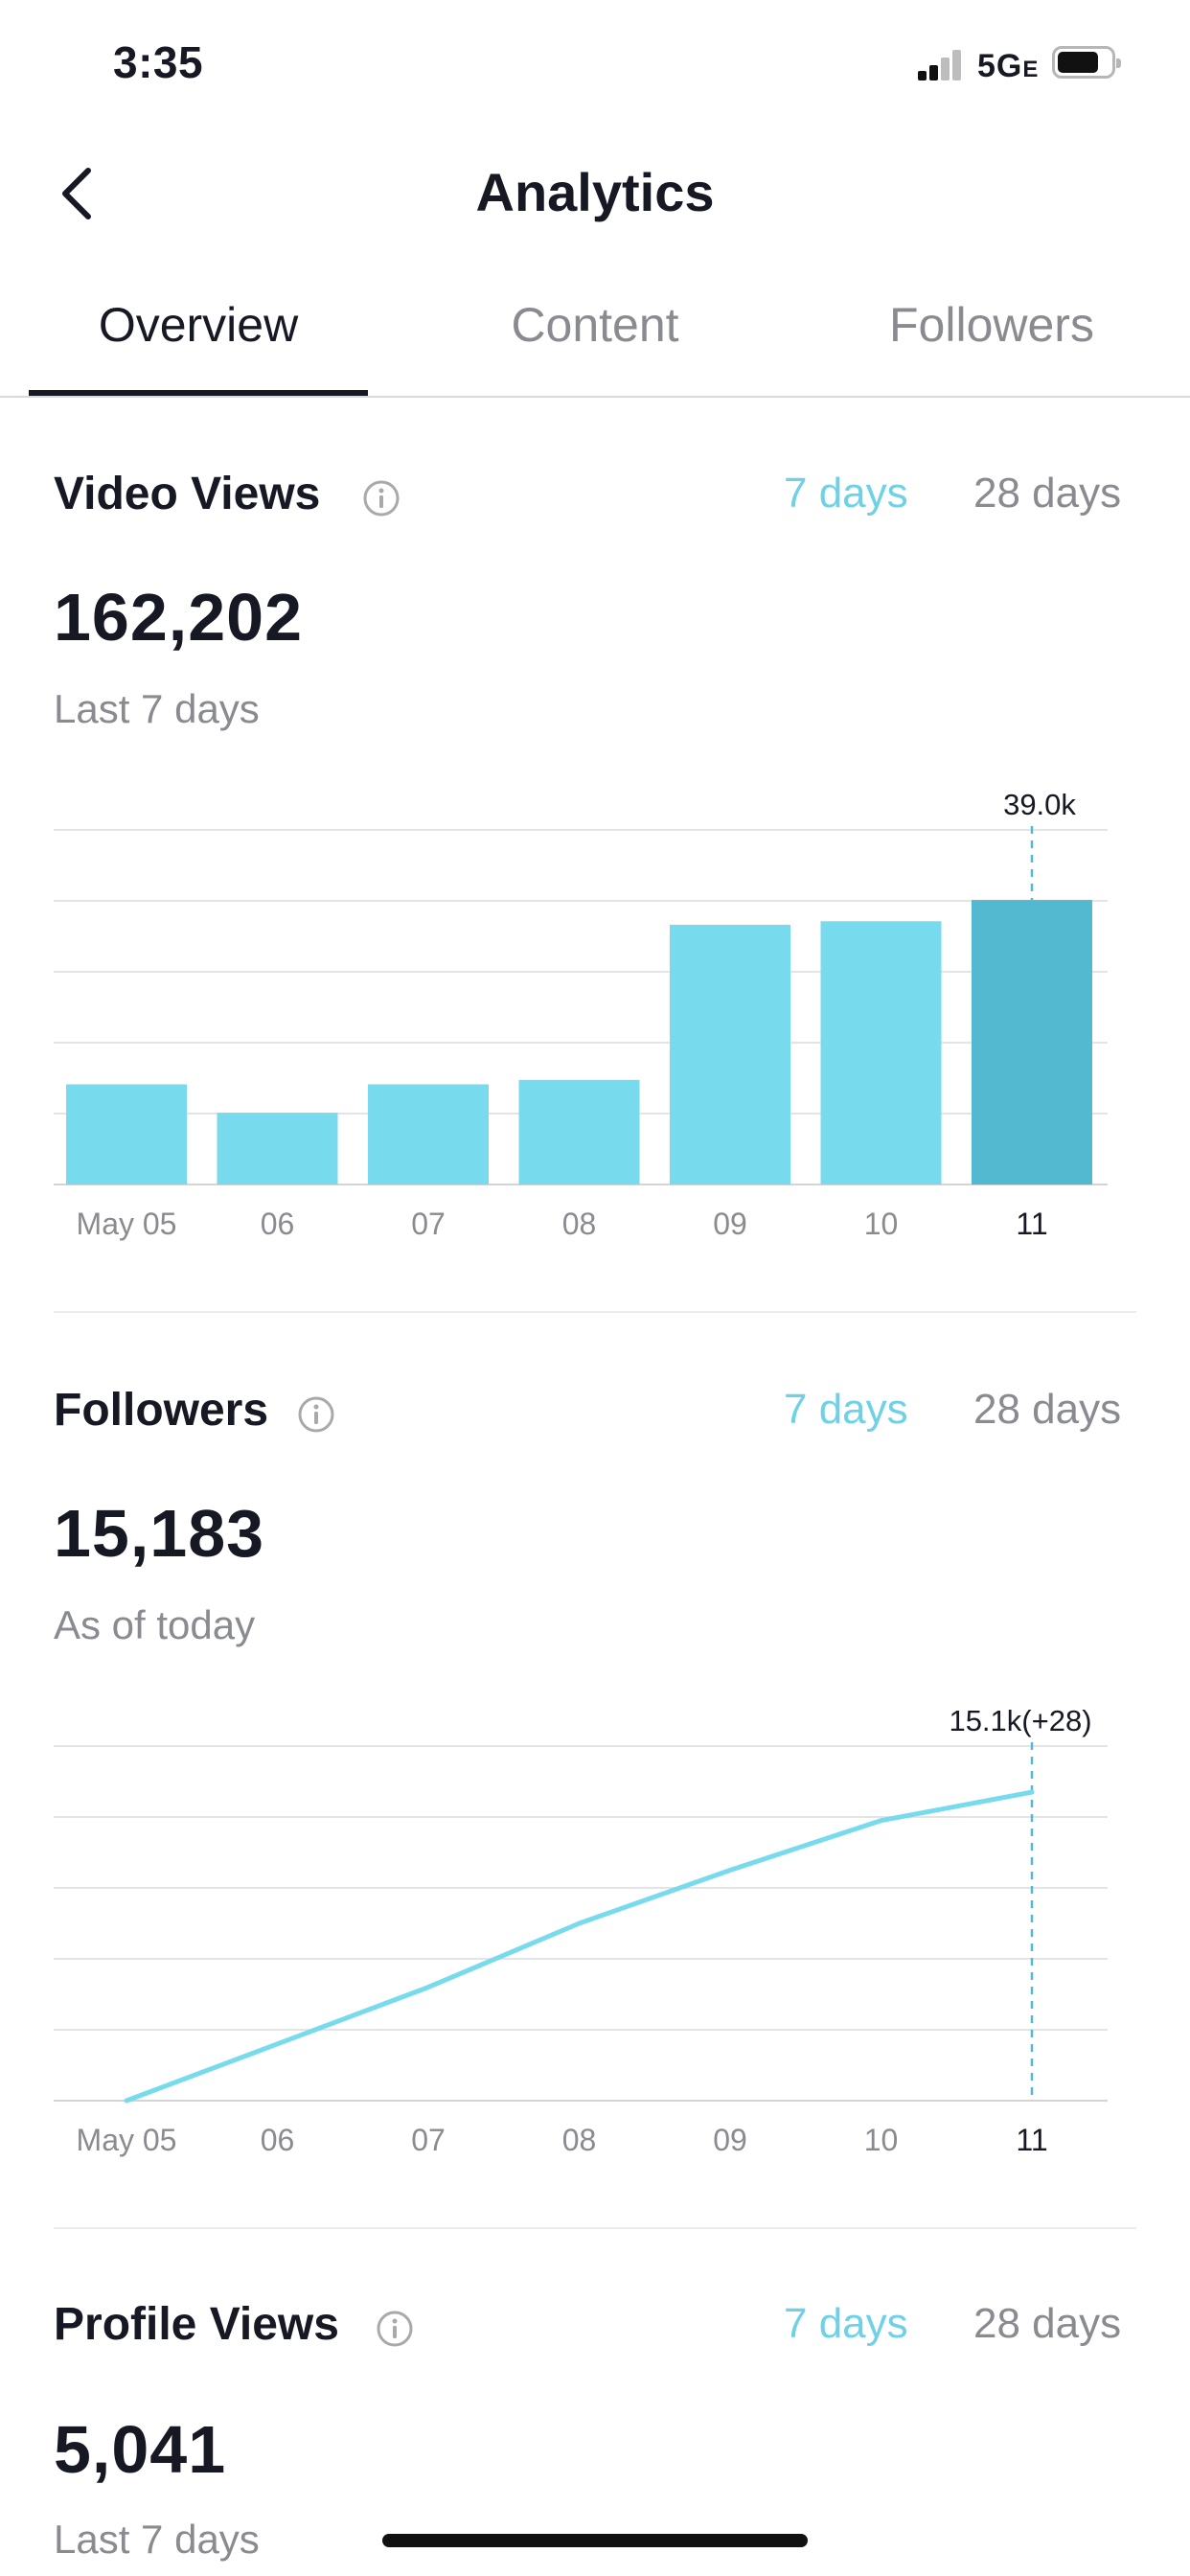 The height and width of the screenshot is (2576, 1190). Describe the element at coordinates (157, 2539) in the screenshot. I see `profile-views-subtitle: Last 7 days` at that location.